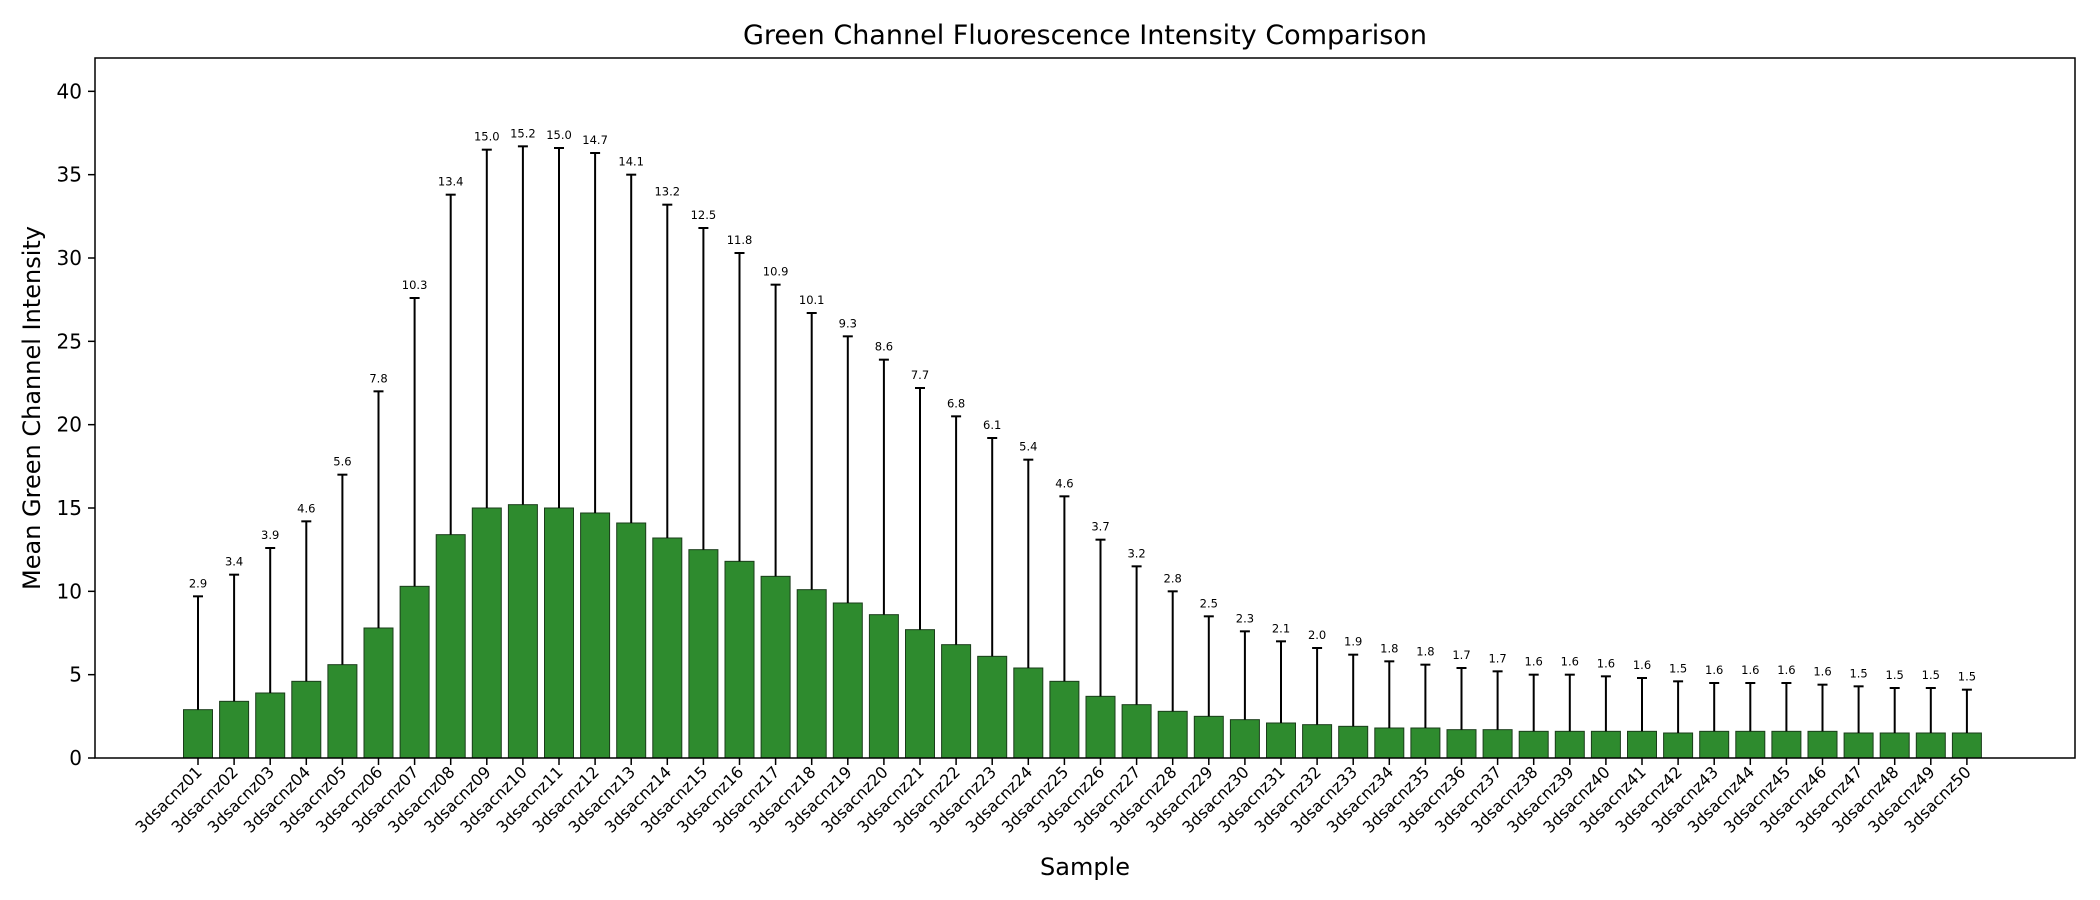  What do you see at coordinates (1173, 578) in the screenshot?
I see `data-label: 2.8` at bounding box center [1173, 578].